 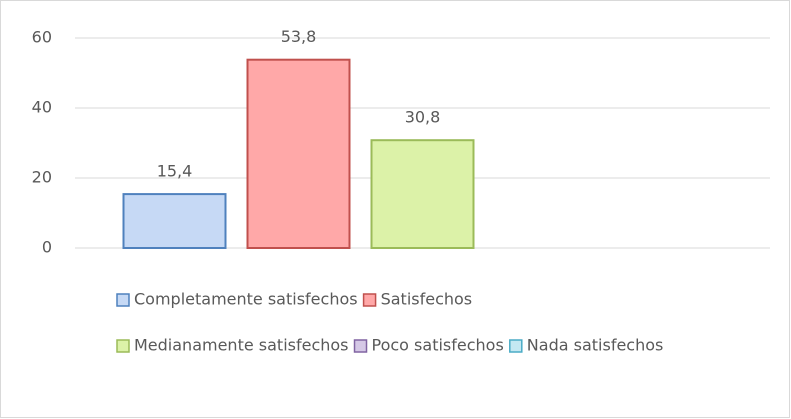 I want to click on legend-label: Poco satisfechos, so click(x=438, y=345).